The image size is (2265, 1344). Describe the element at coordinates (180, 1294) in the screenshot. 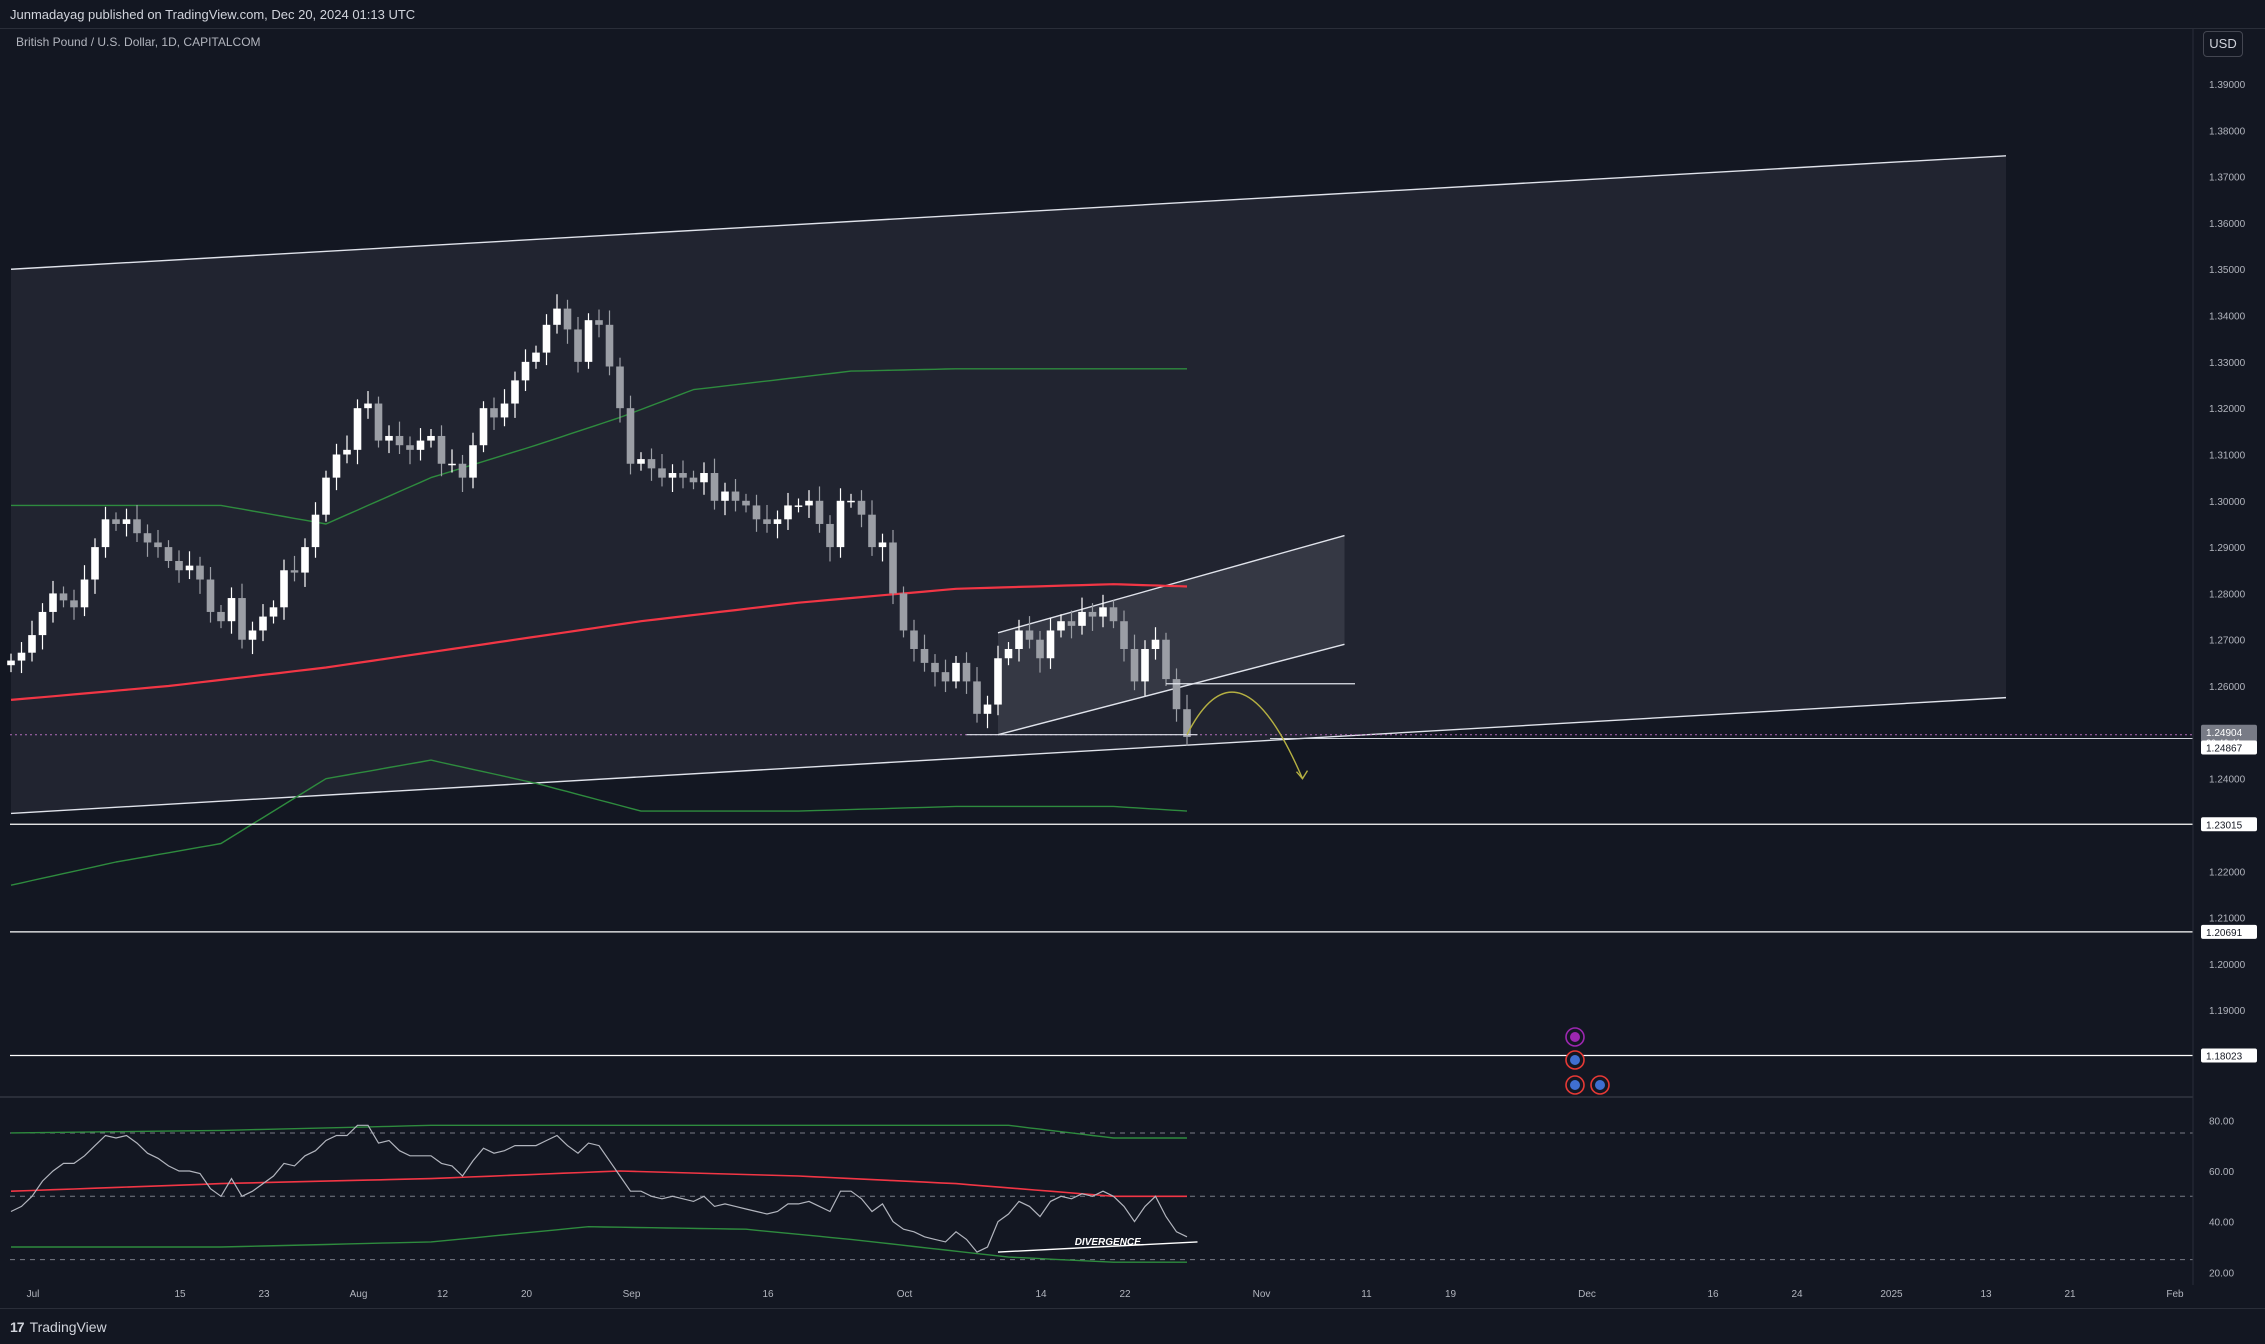

I see `time-tick-label: 15` at that location.